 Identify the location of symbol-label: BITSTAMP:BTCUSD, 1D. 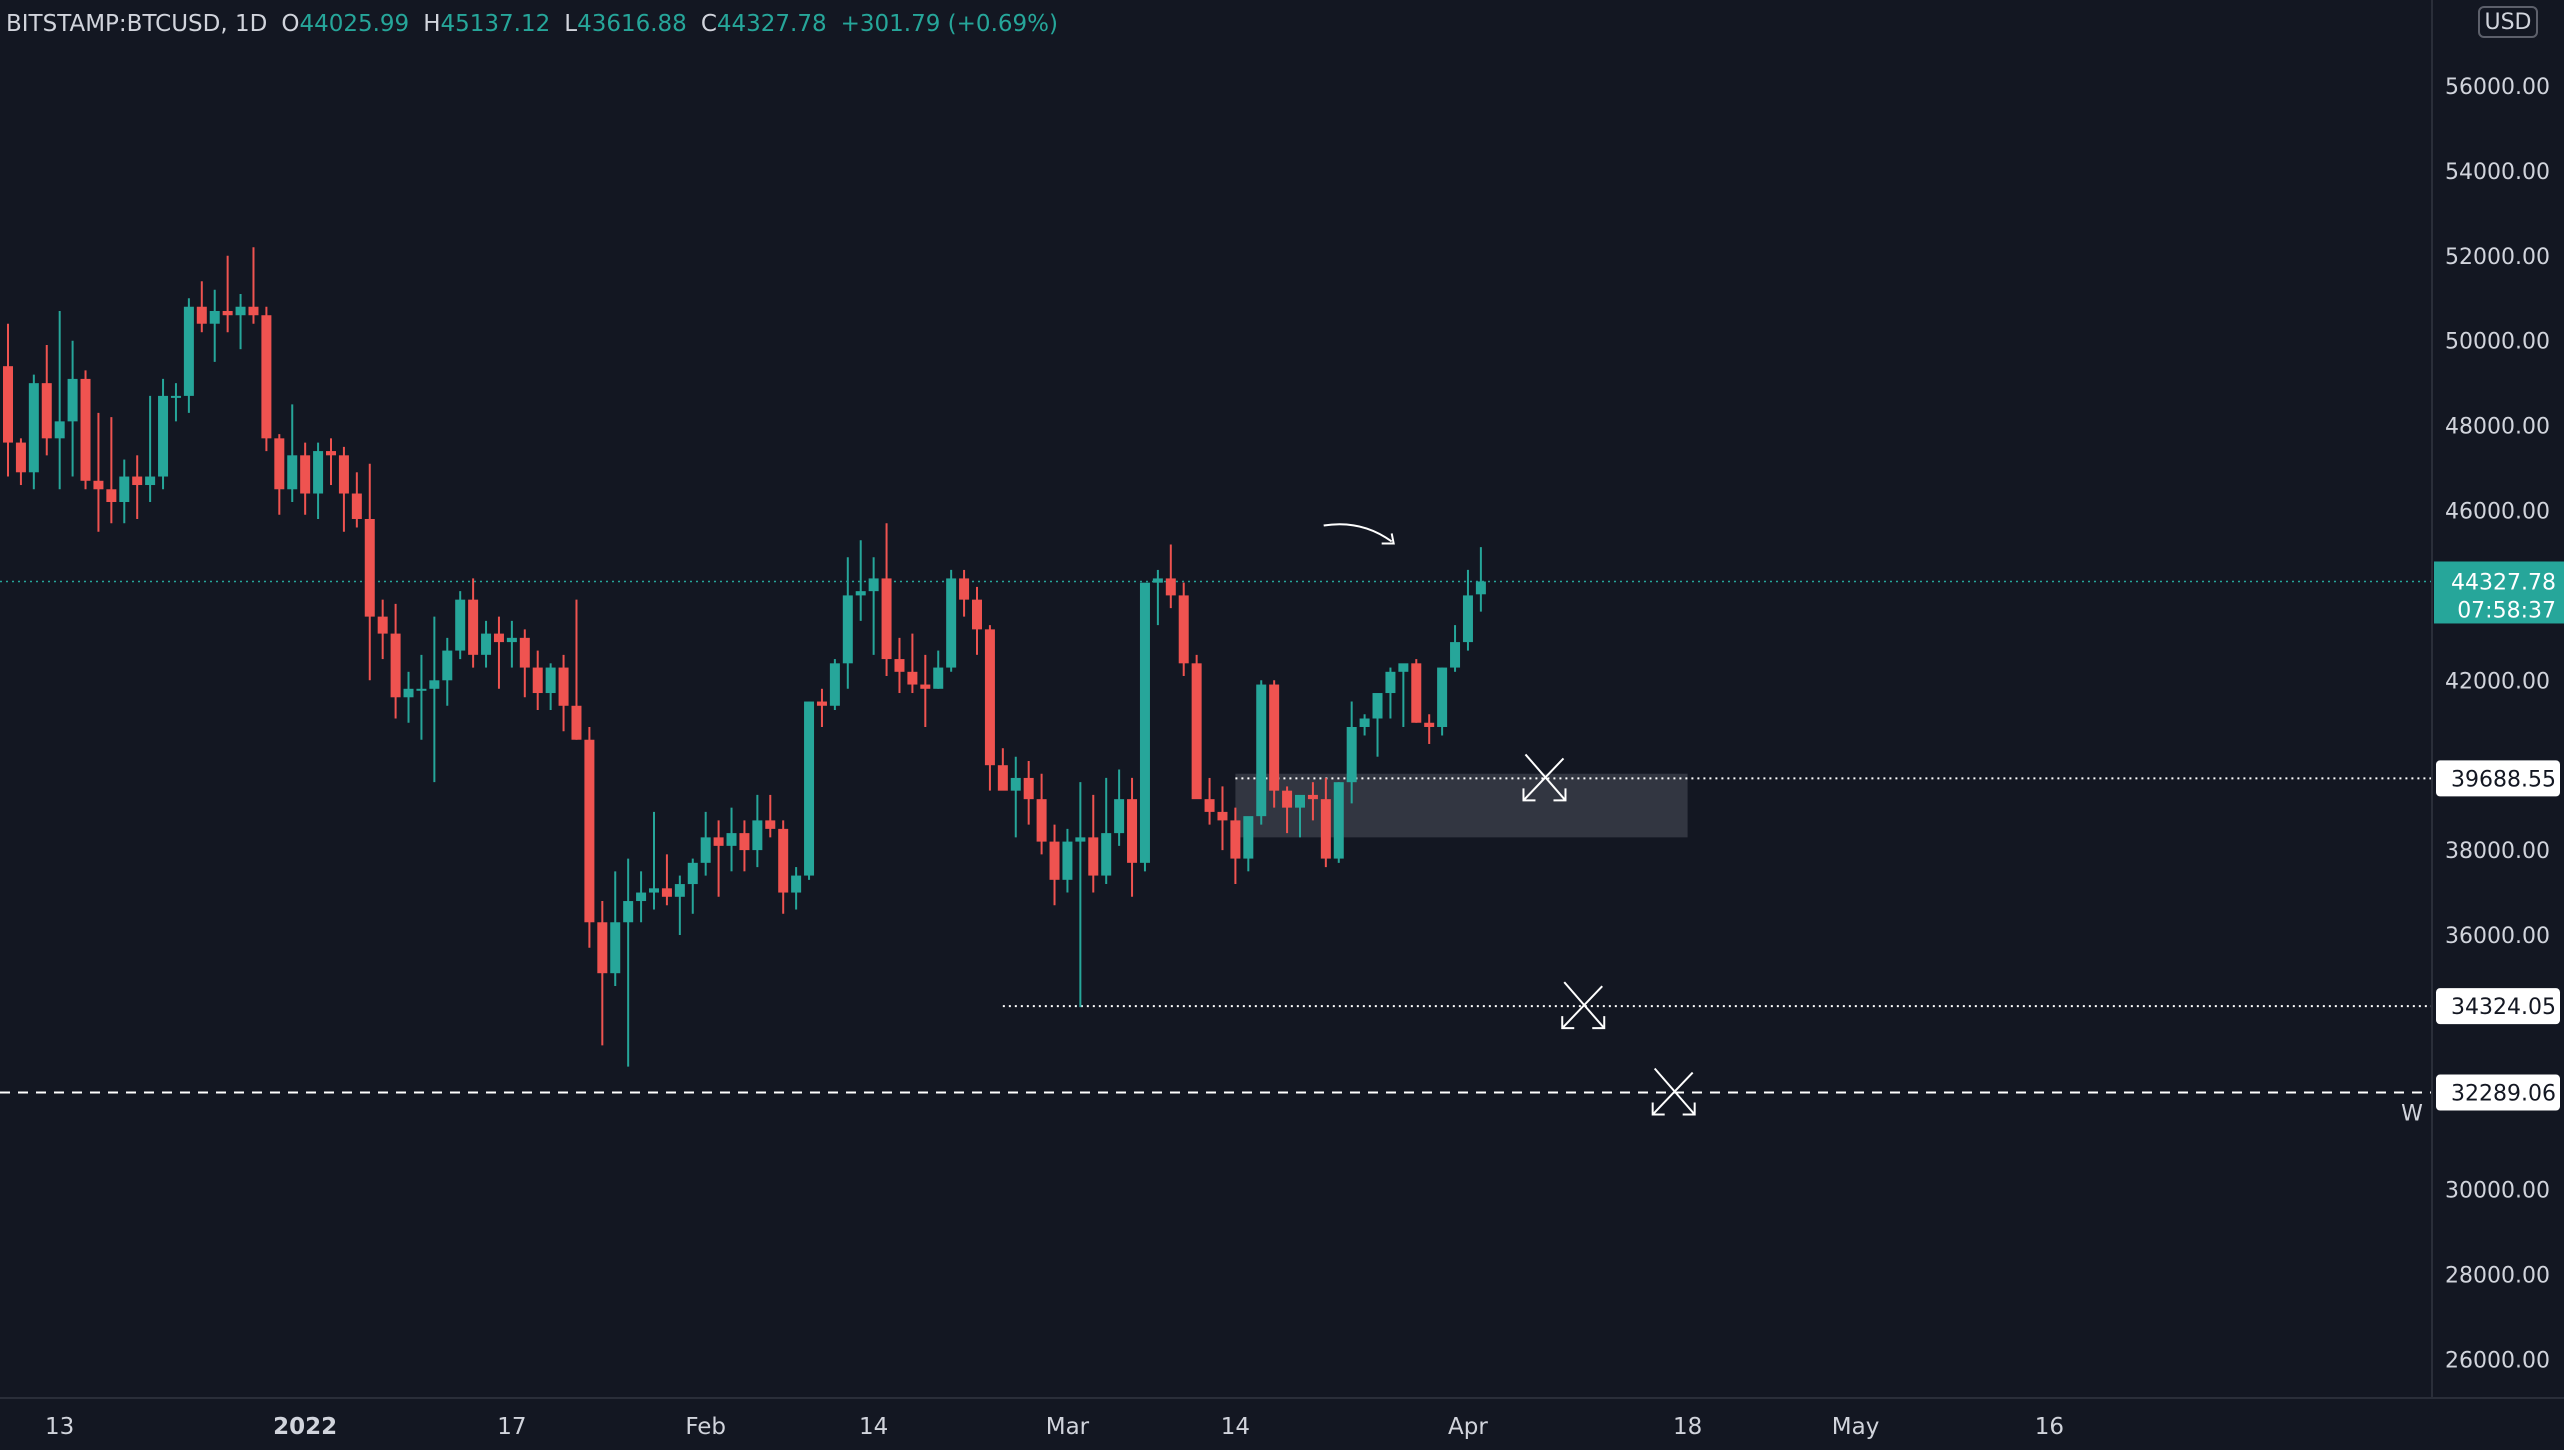
(137, 24).